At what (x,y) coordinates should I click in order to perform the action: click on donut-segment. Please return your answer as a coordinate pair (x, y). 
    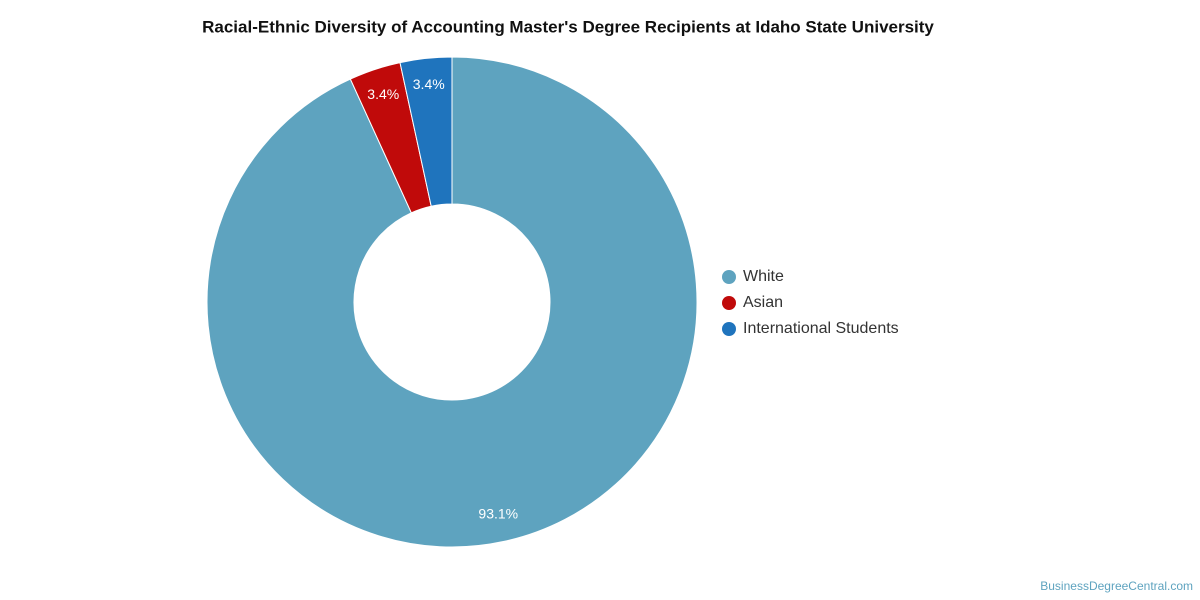
    Looking at the image, I should click on (426, 131).